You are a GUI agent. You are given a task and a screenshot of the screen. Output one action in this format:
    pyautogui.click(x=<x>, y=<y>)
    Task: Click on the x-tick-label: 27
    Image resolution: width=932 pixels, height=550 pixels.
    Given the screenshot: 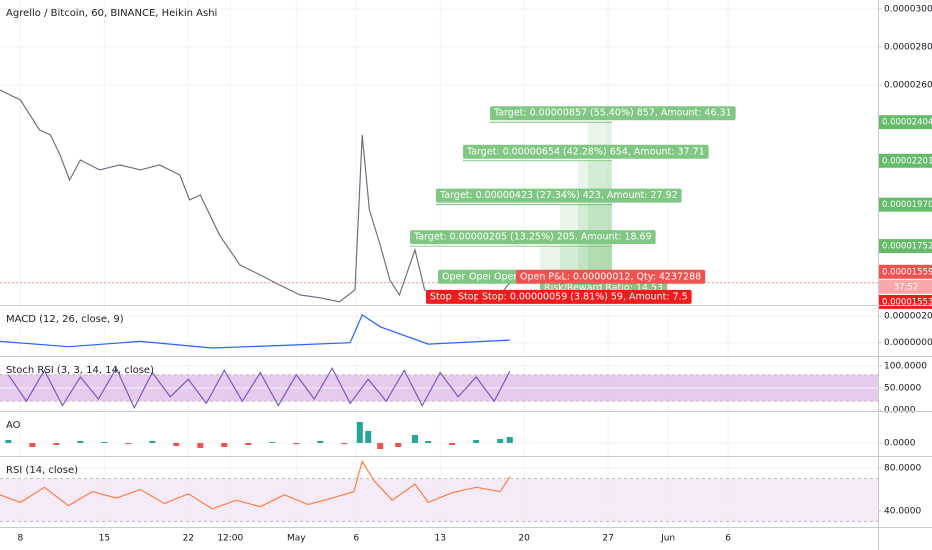 What is the action you would take?
    pyautogui.click(x=607, y=539)
    